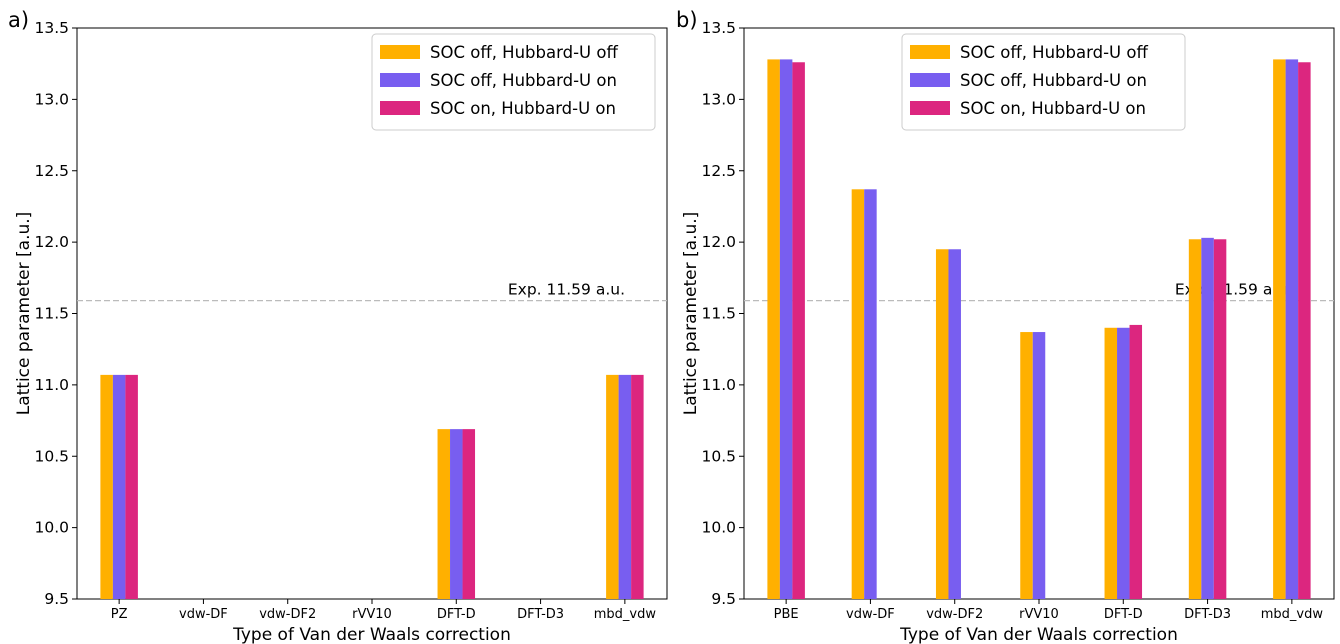 The image size is (1340, 644). What do you see at coordinates (687, 20) in the screenshot?
I see `panel-label: b)` at bounding box center [687, 20].